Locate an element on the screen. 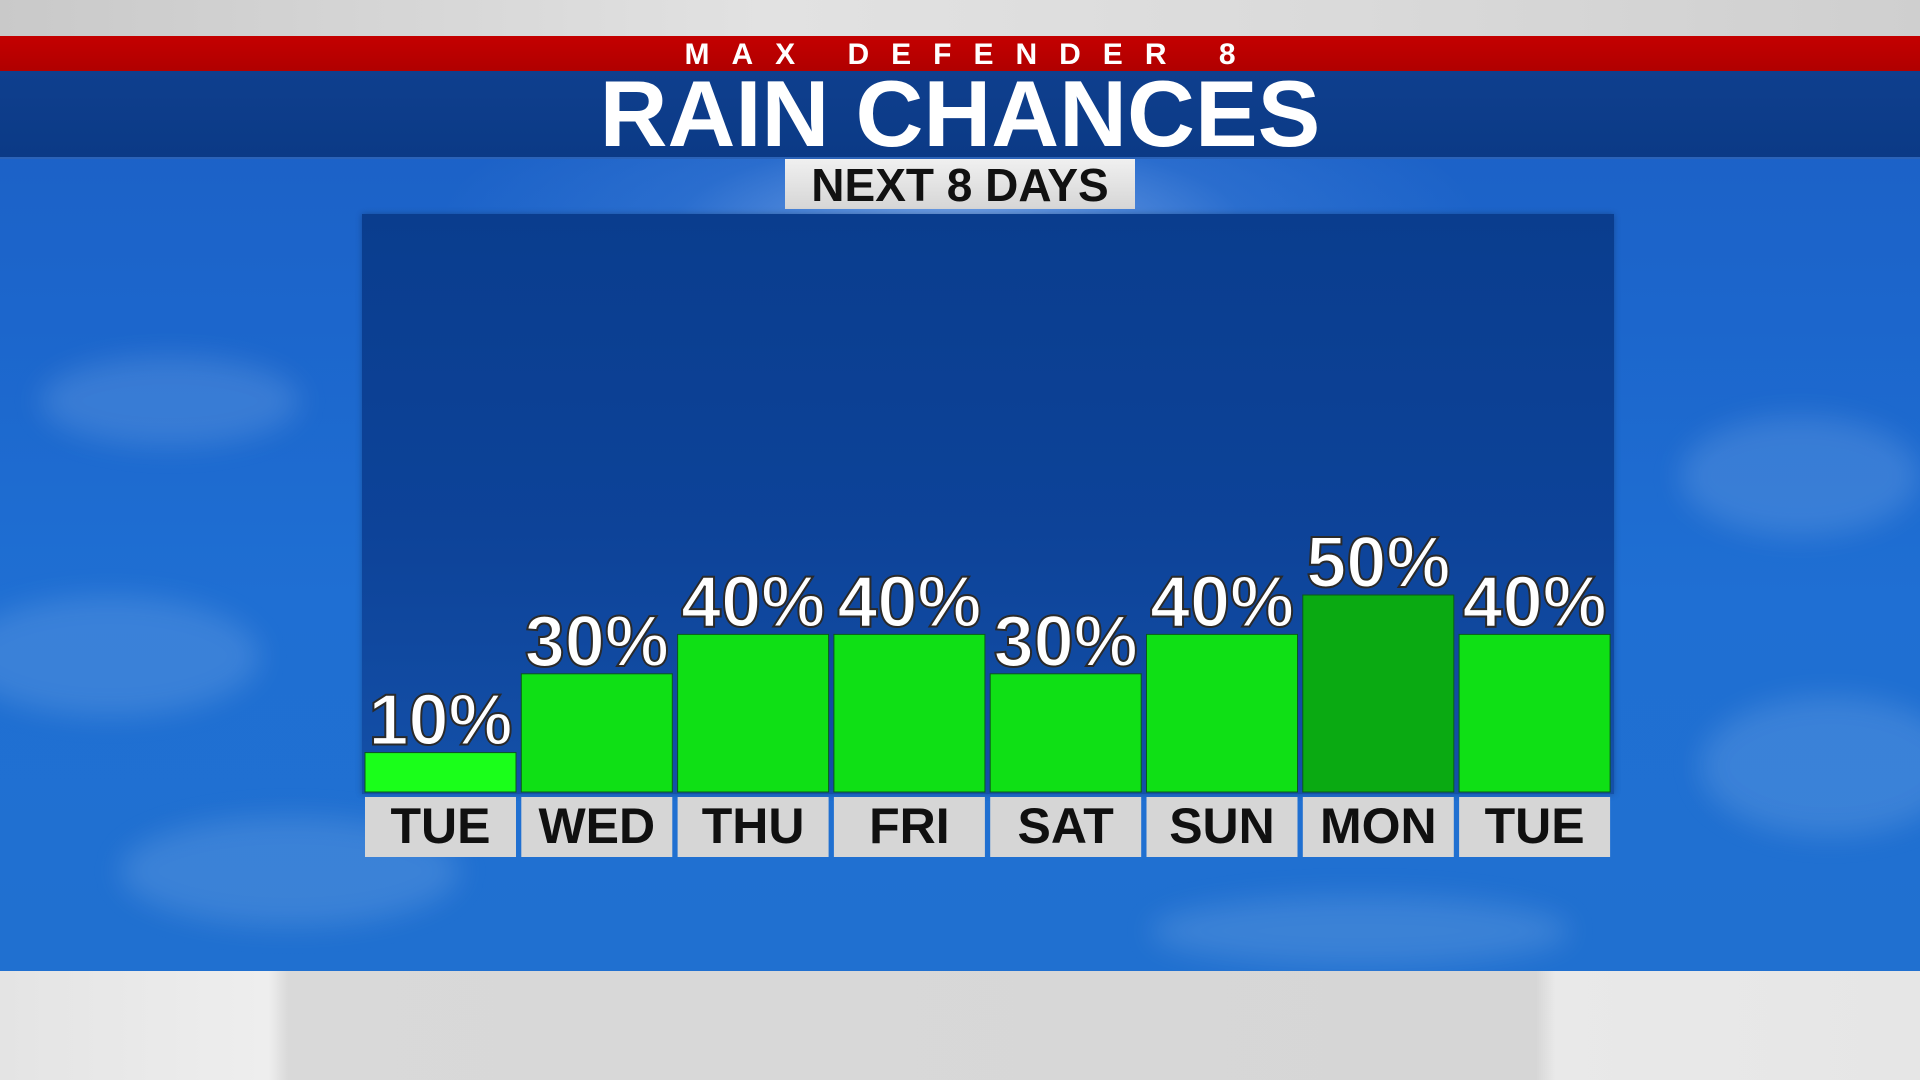 This screenshot has height=1080, width=1920. brand-banner: MAX DEFENDER 8 is located at coordinates (960, 53).